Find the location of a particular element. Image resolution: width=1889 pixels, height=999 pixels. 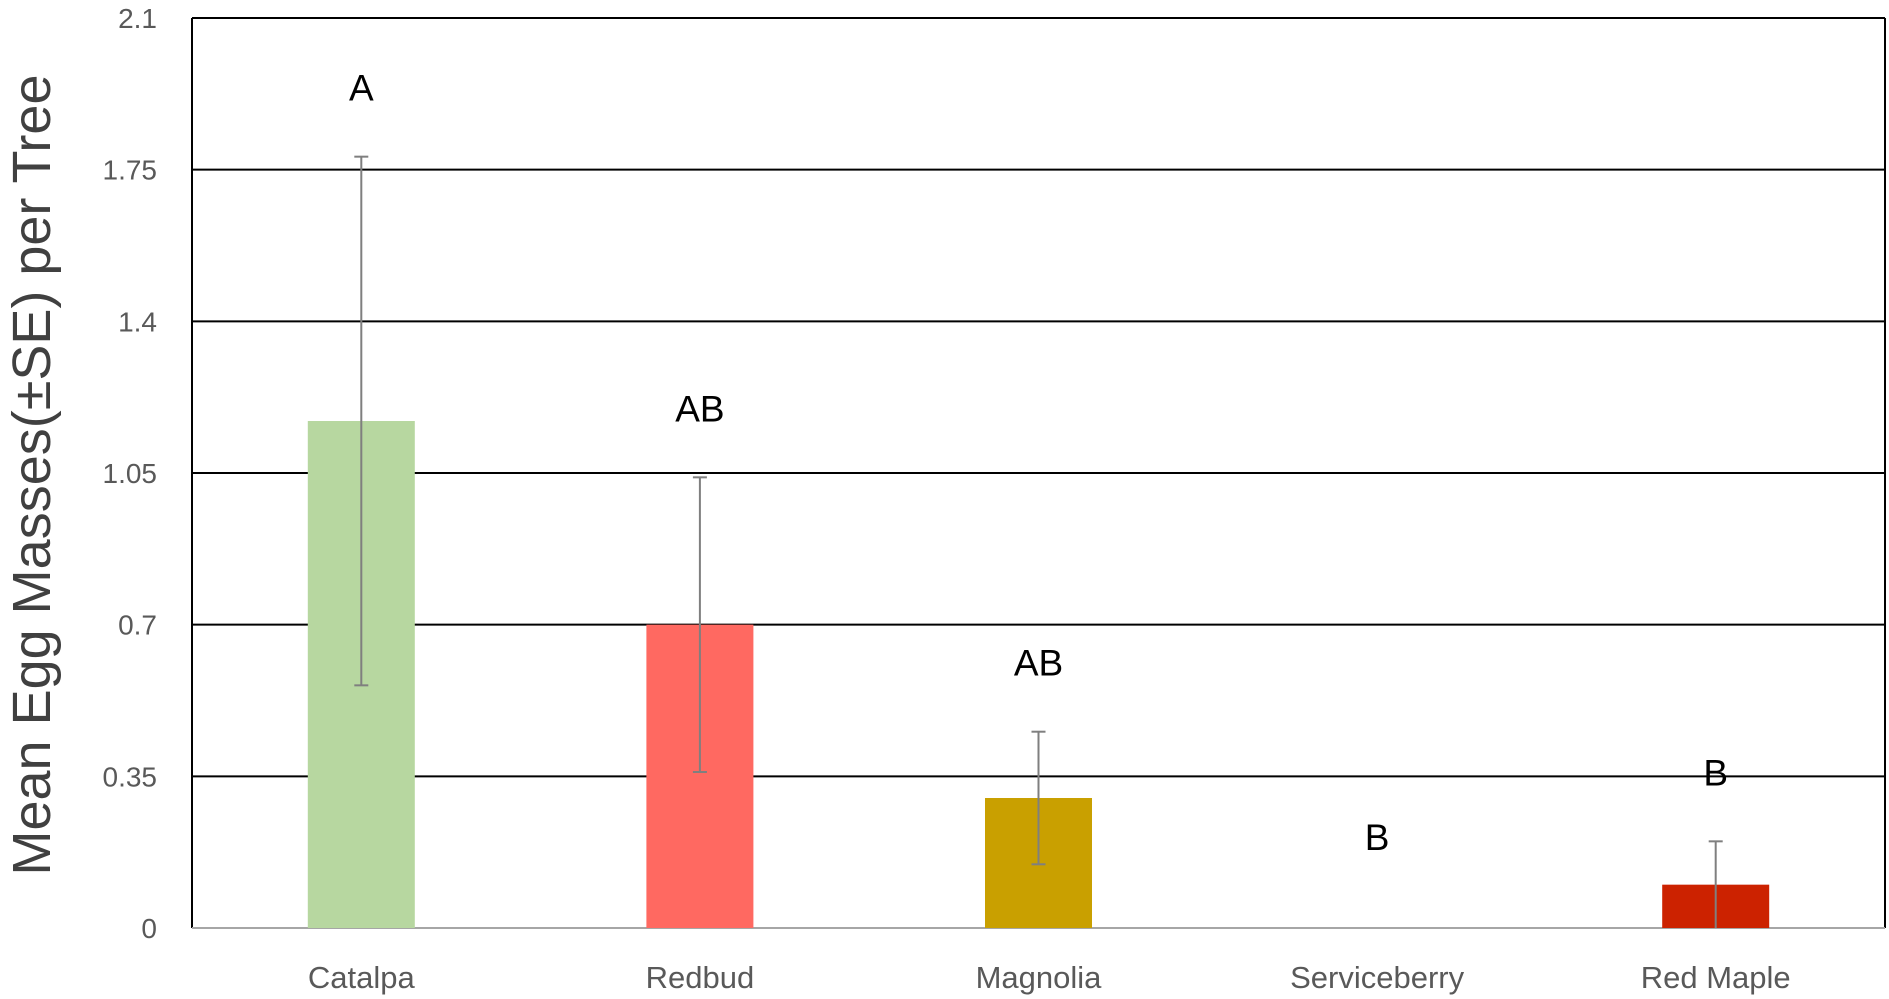

y-tick-label: 1.75 is located at coordinates (130, 170).